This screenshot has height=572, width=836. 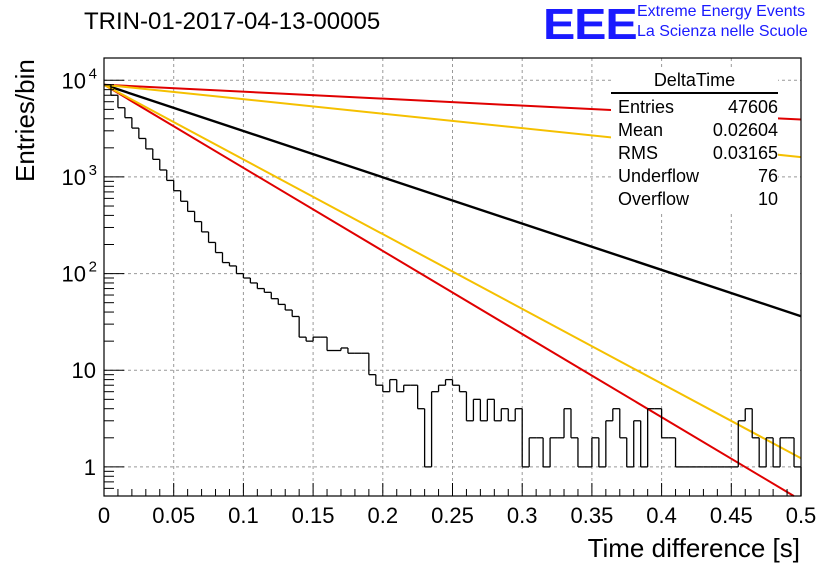 I want to click on stats-value: 76, so click(x=767, y=176).